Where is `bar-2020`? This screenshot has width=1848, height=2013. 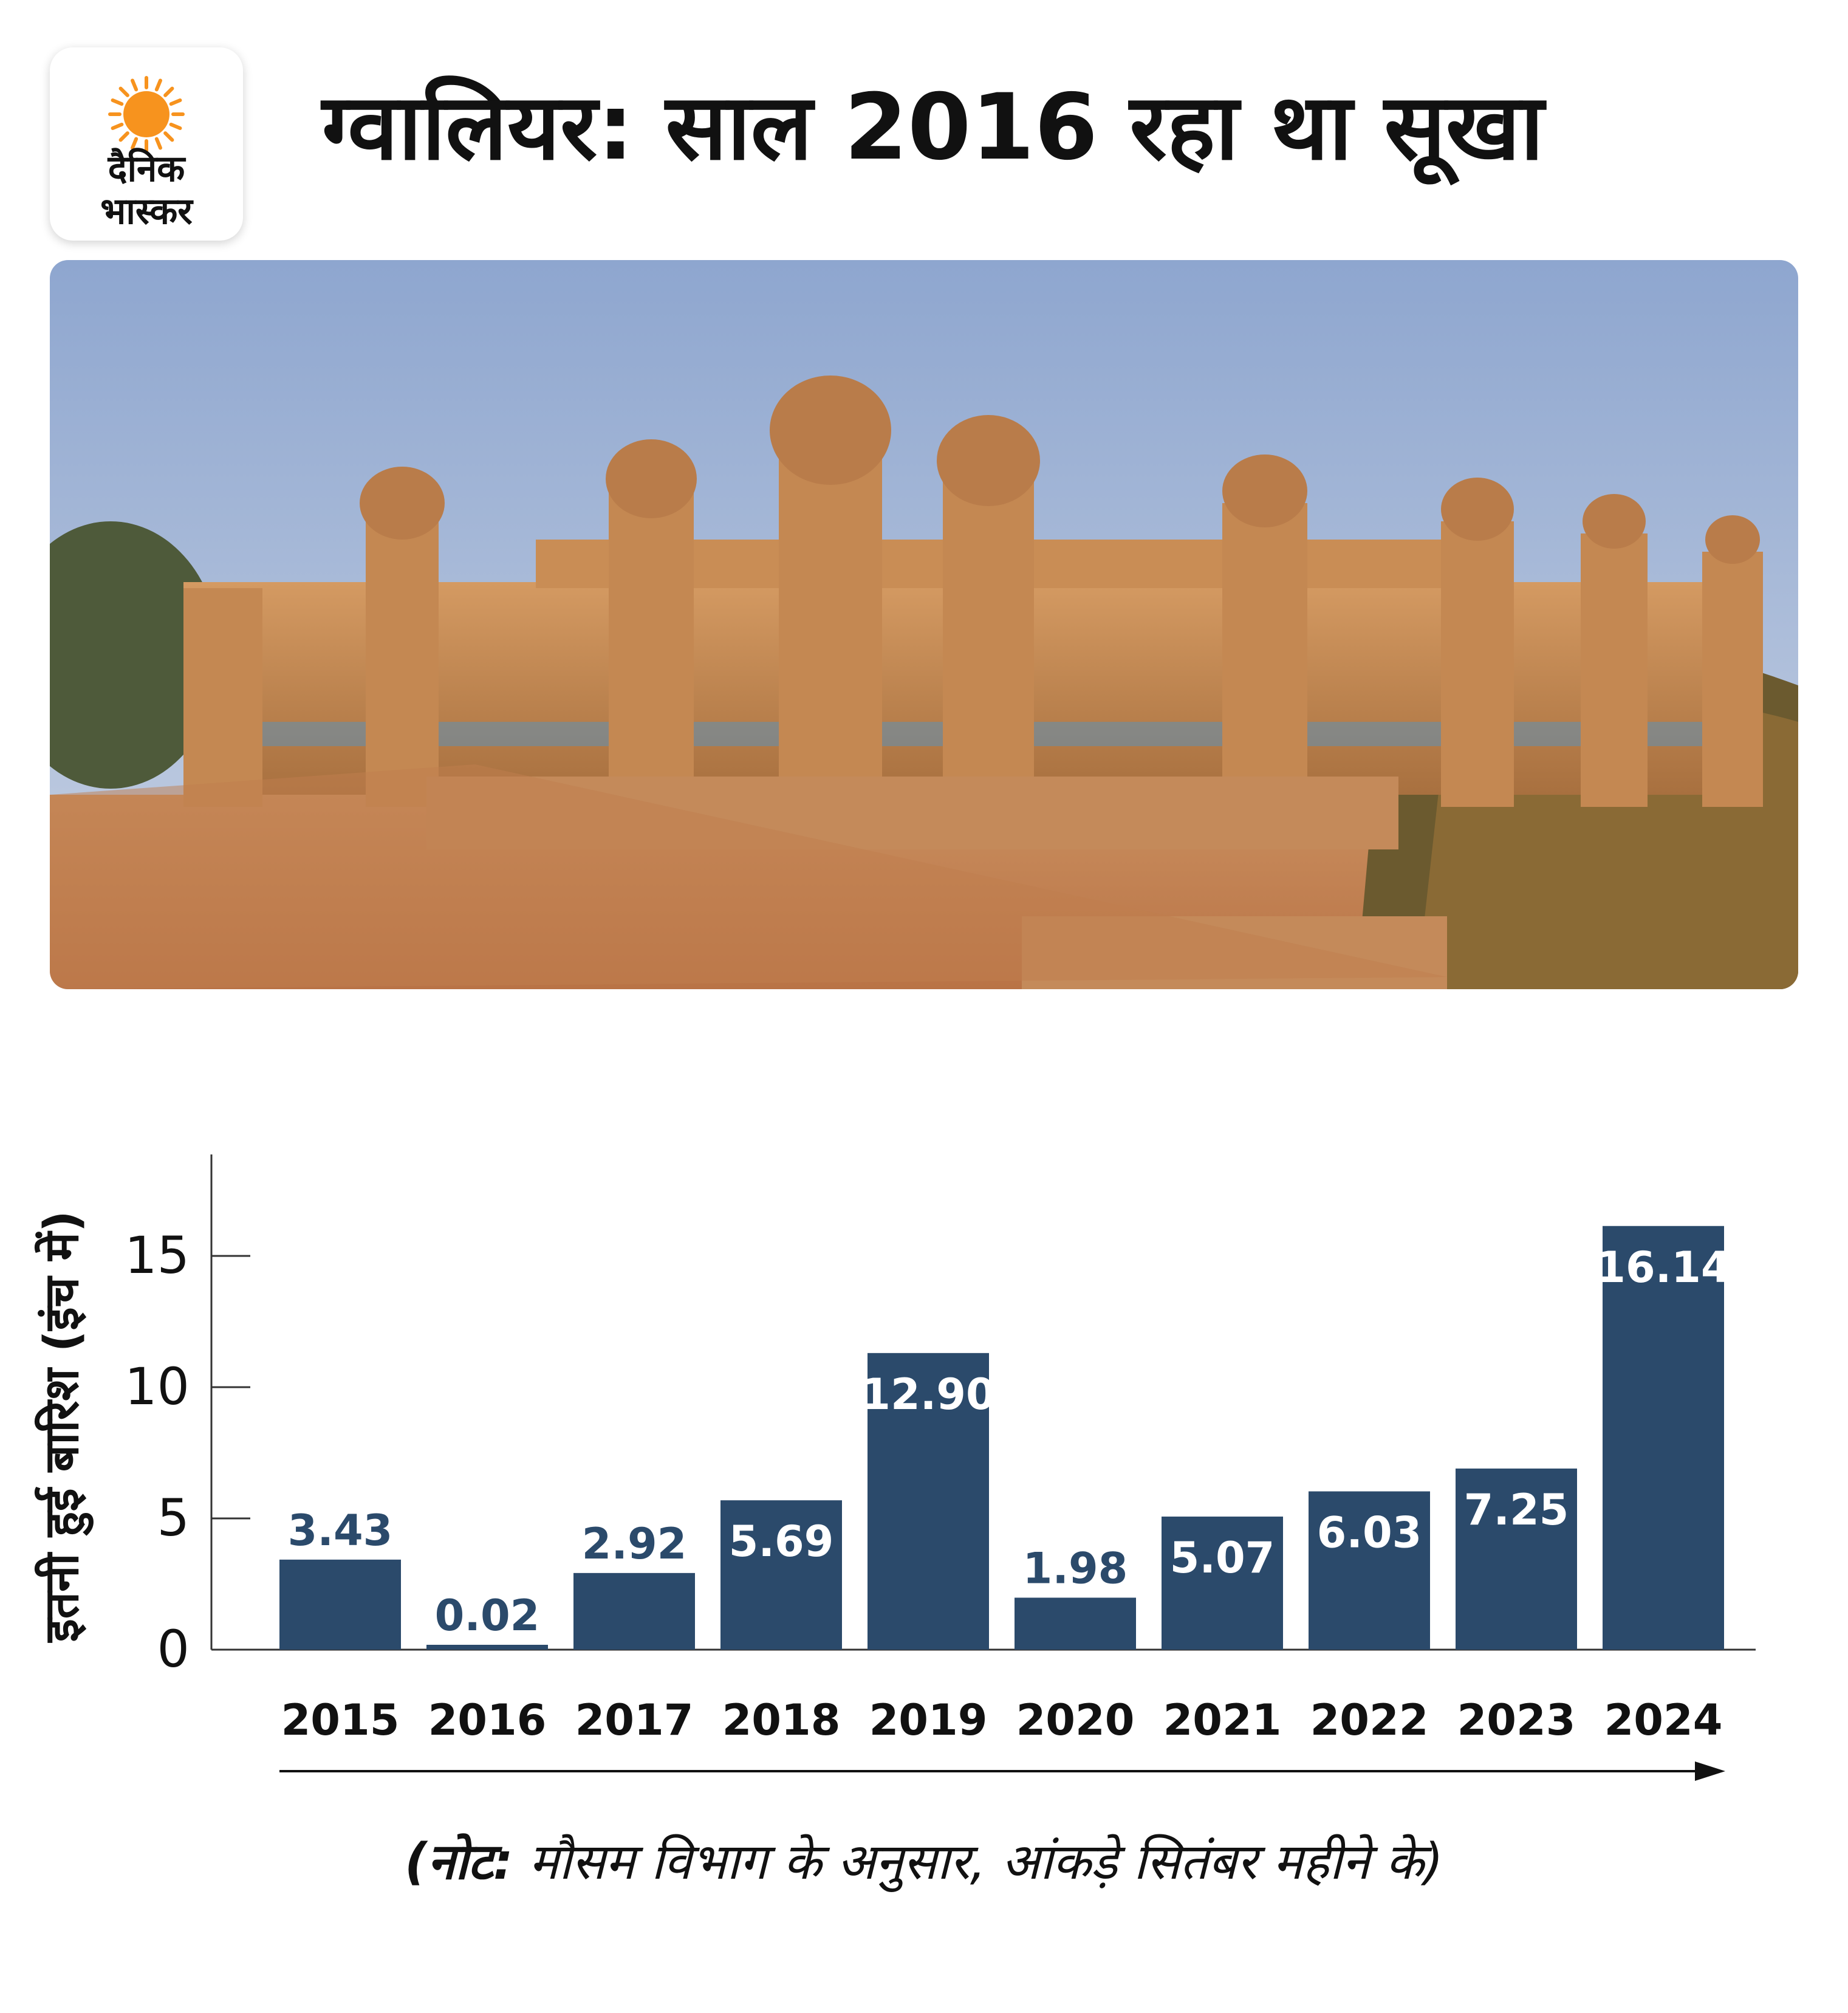 bar-2020 is located at coordinates (1075, 1623).